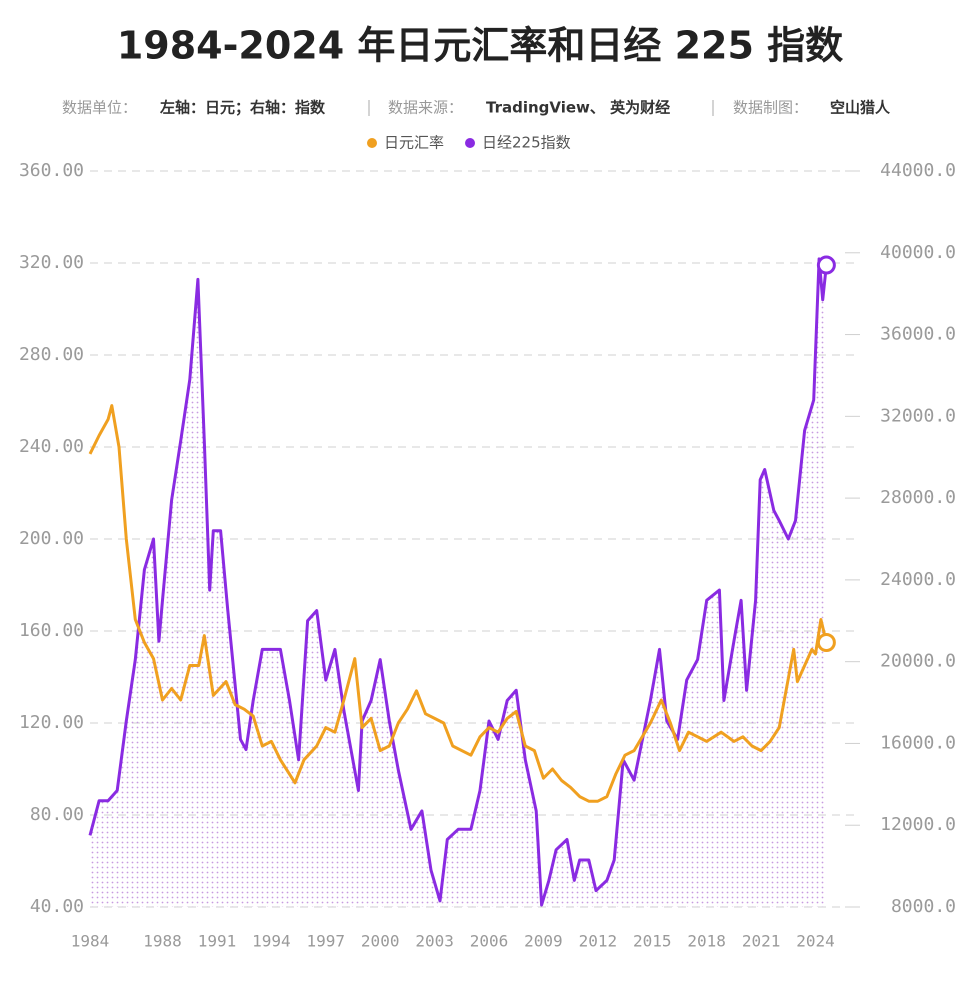 This screenshot has height=1004, width=960. I want to click on x-tick-label: 2009, so click(543, 941).